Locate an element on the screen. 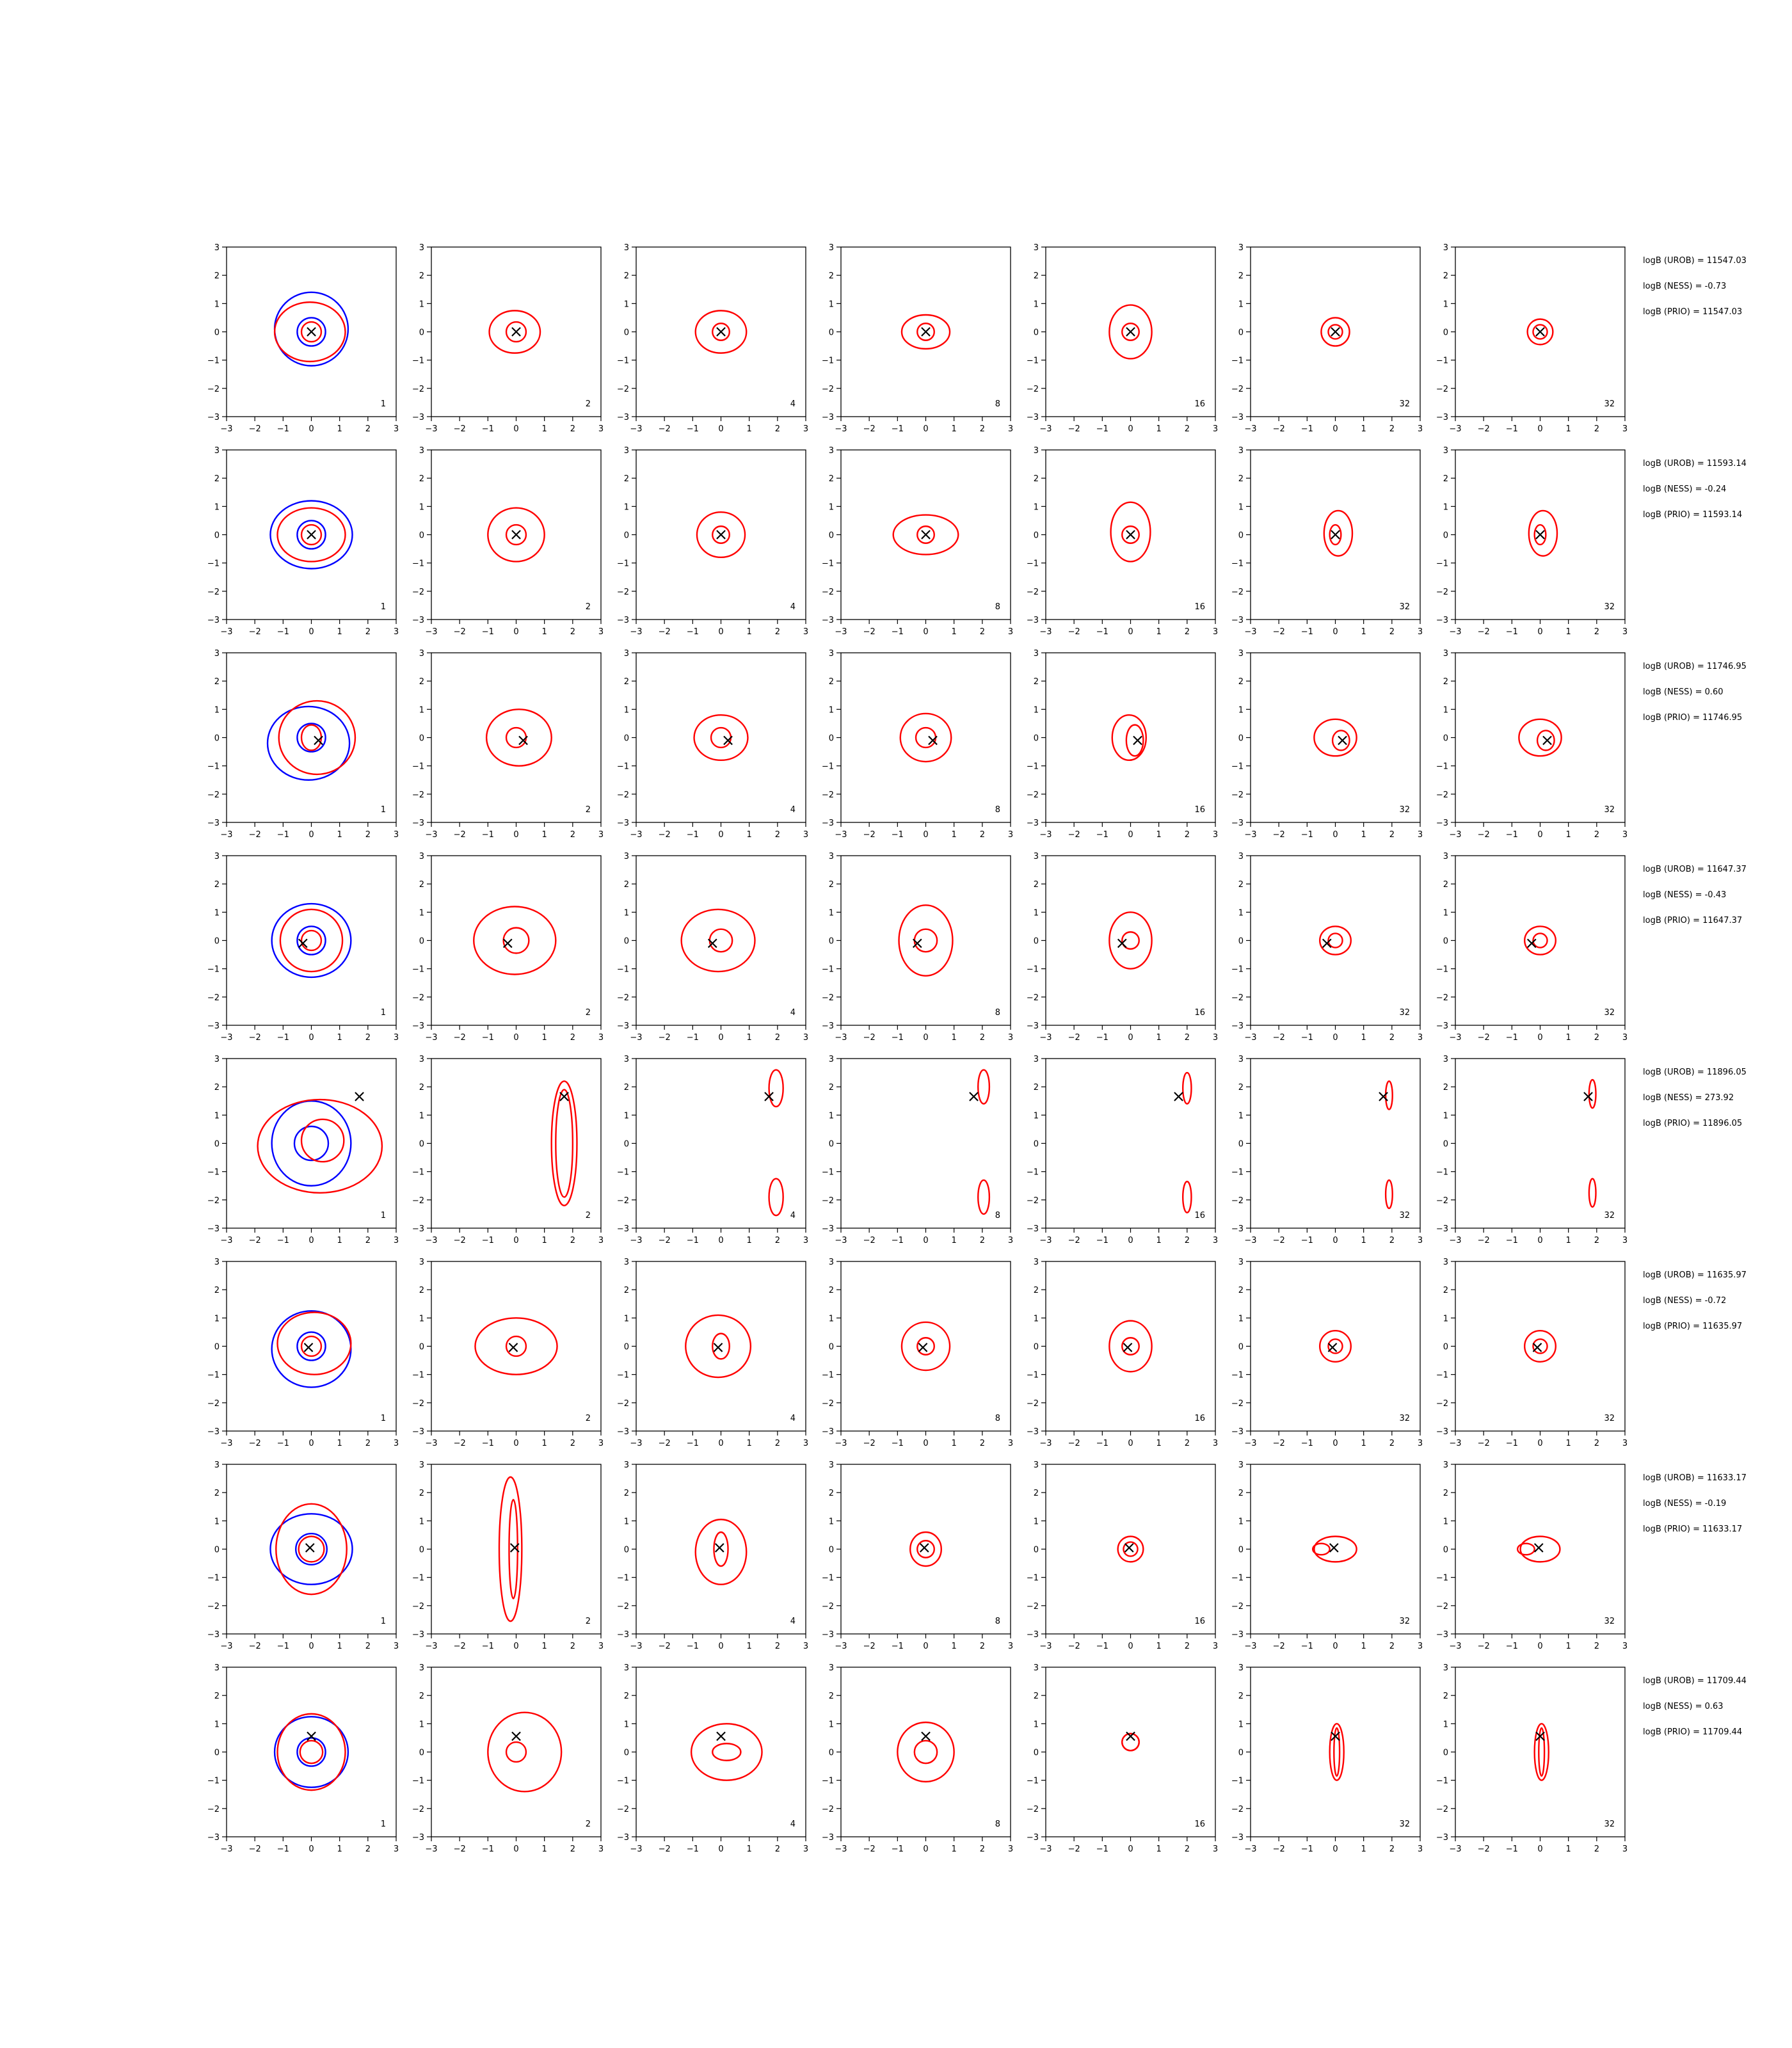  row-stat-label: logB (UROB) = 11633.17 is located at coordinates (1695, 1478).